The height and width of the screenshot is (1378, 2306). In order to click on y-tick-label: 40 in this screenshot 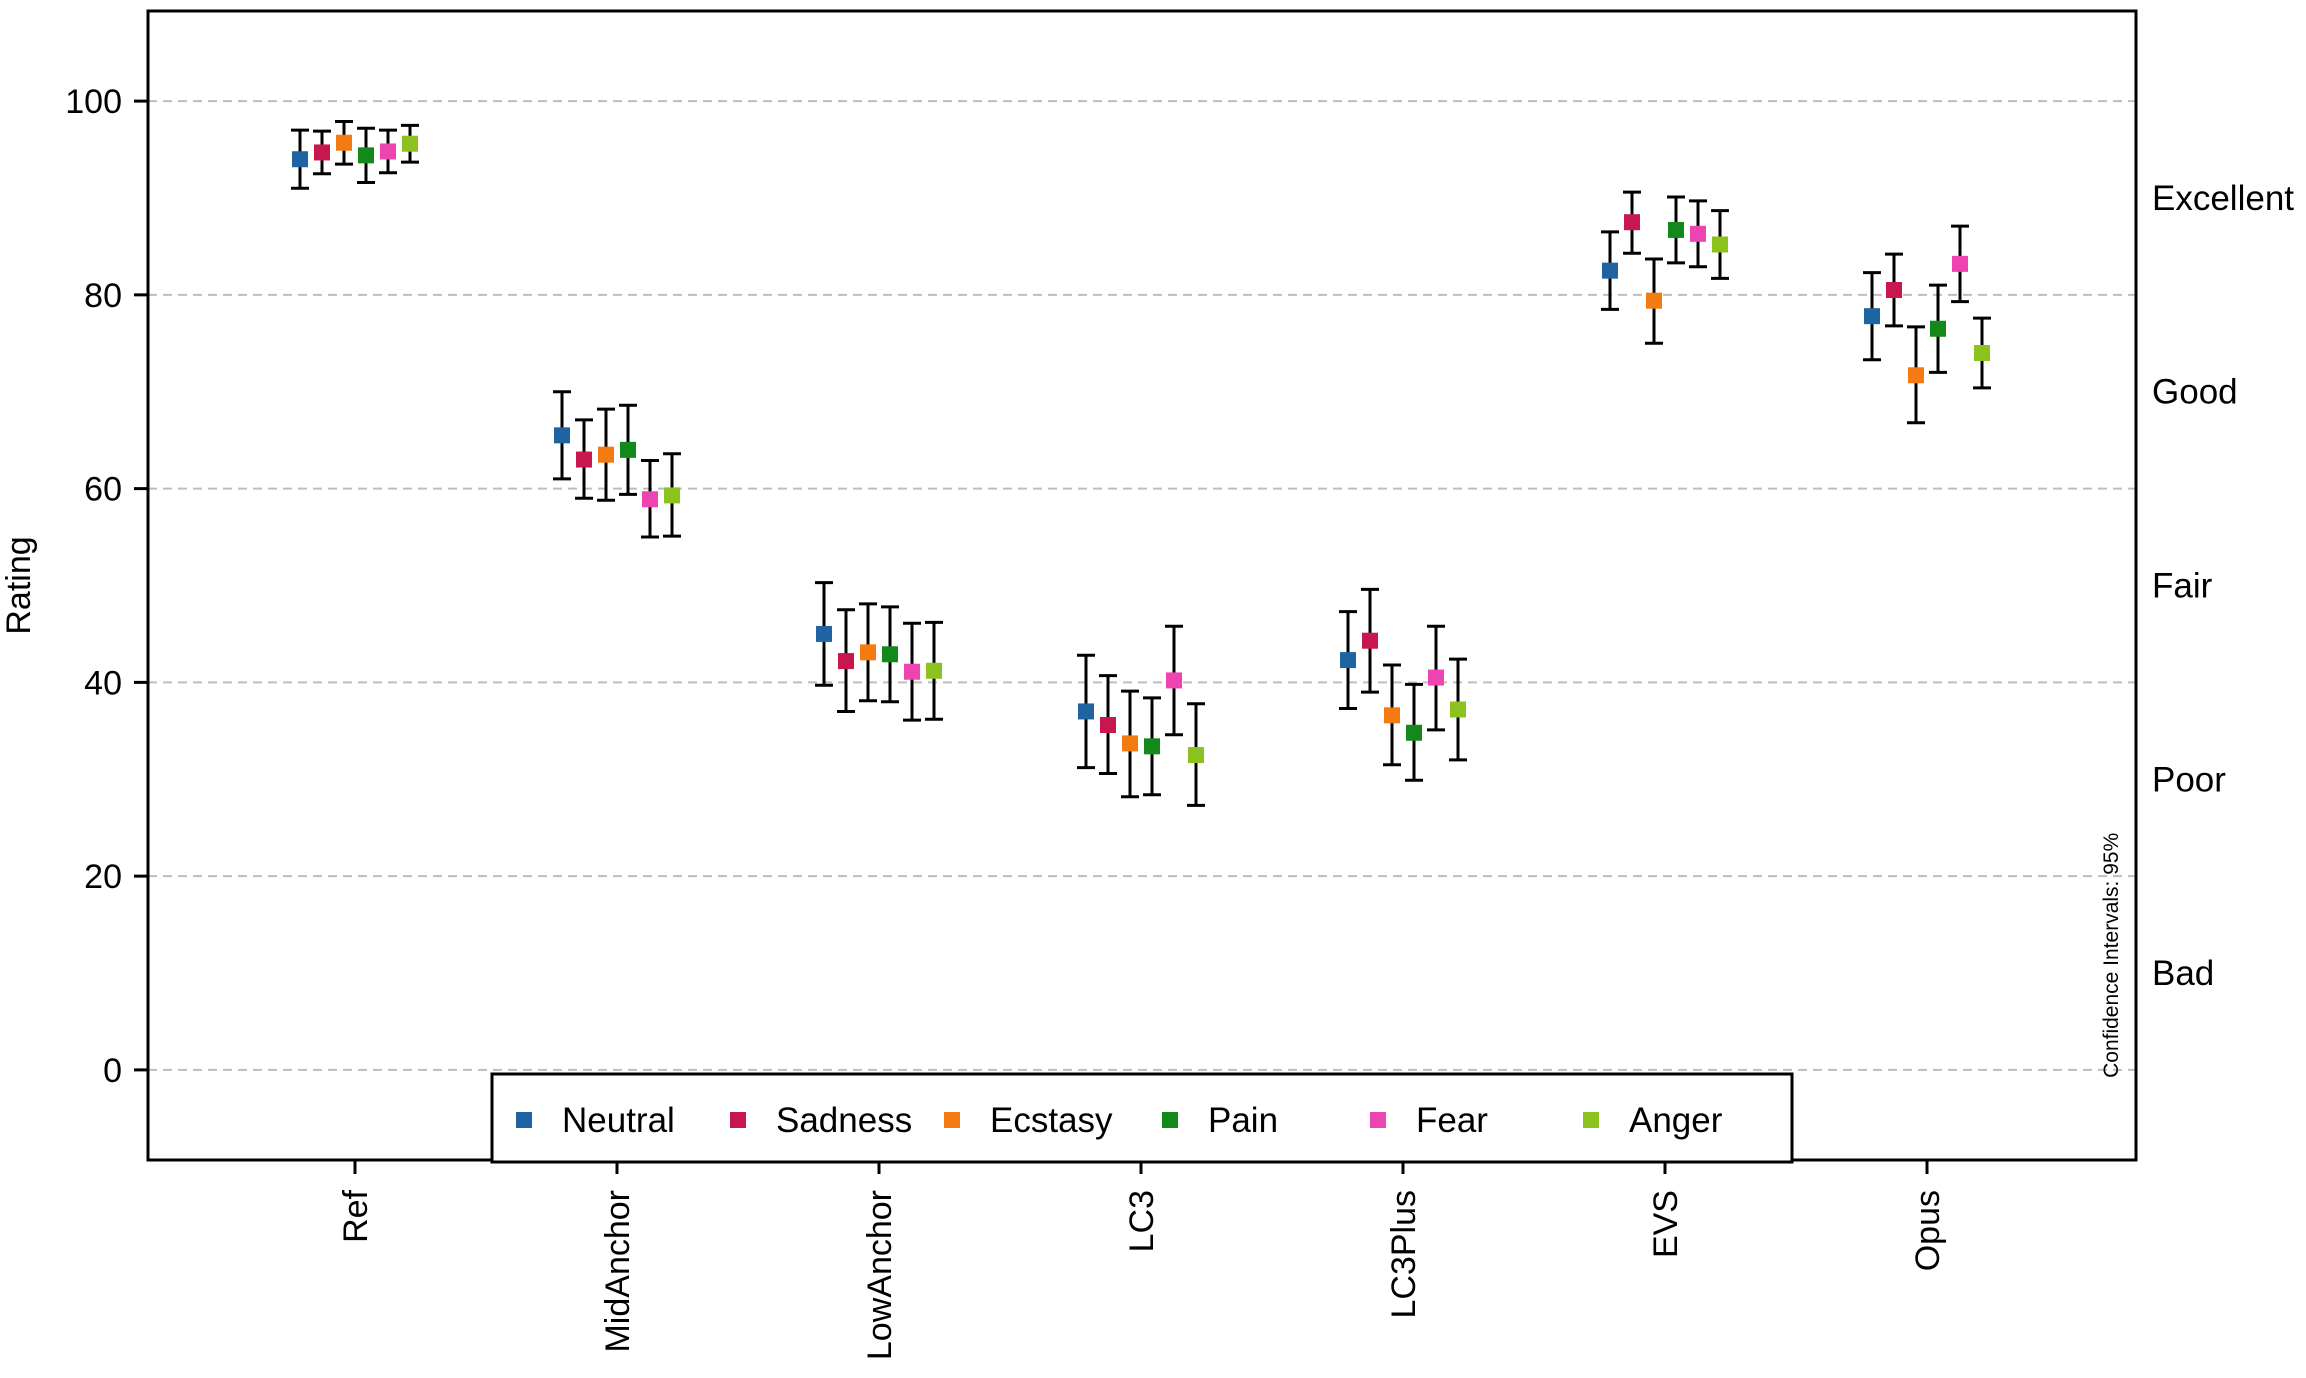, I will do `click(103, 683)`.